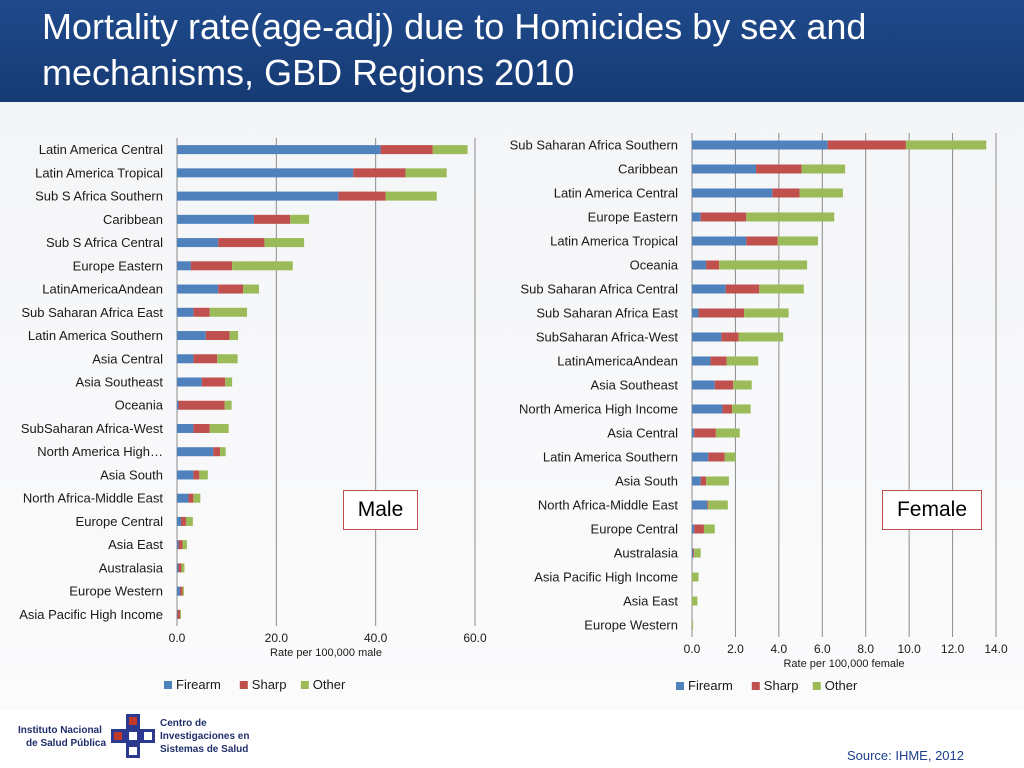 Image resolution: width=1024 pixels, height=768 pixels. What do you see at coordinates (277, 638) in the screenshot?
I see `male-tick-label: 20.0` at bounding box center [277, 638].